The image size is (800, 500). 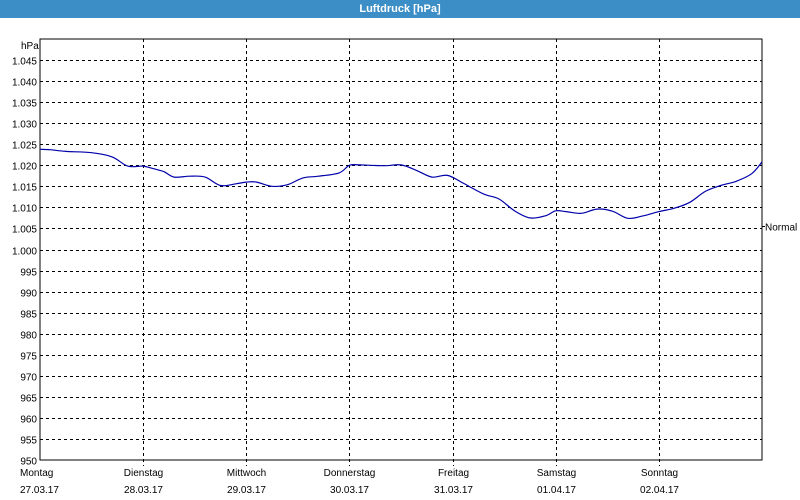 I want to click on y-axis-label: hPa, so click(x=30, y=46).